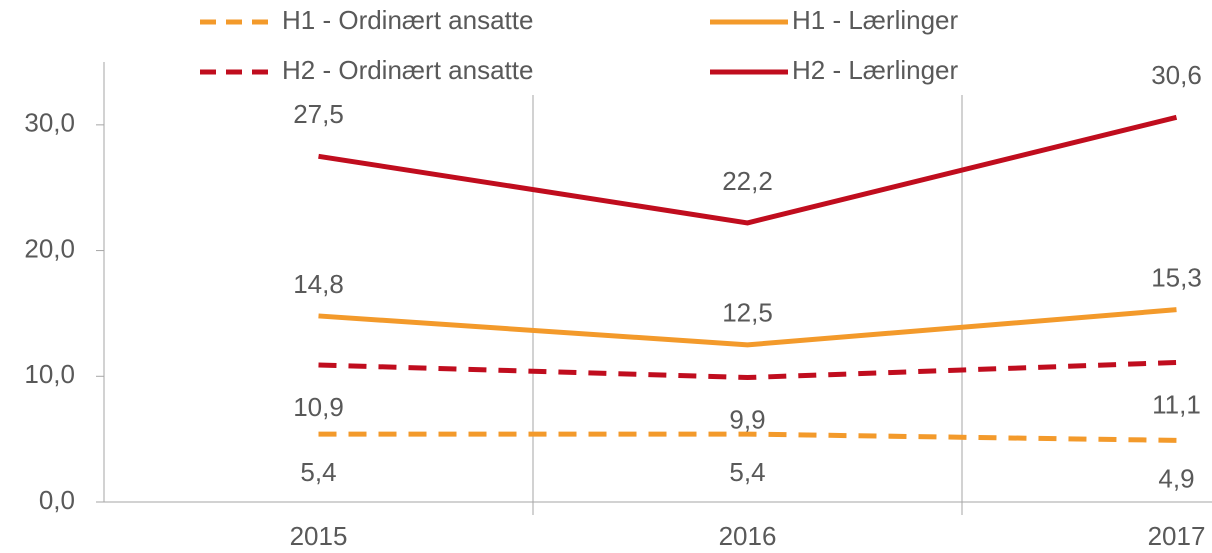  I want to click on y-tick-label: 0,0, so click(57, 500).